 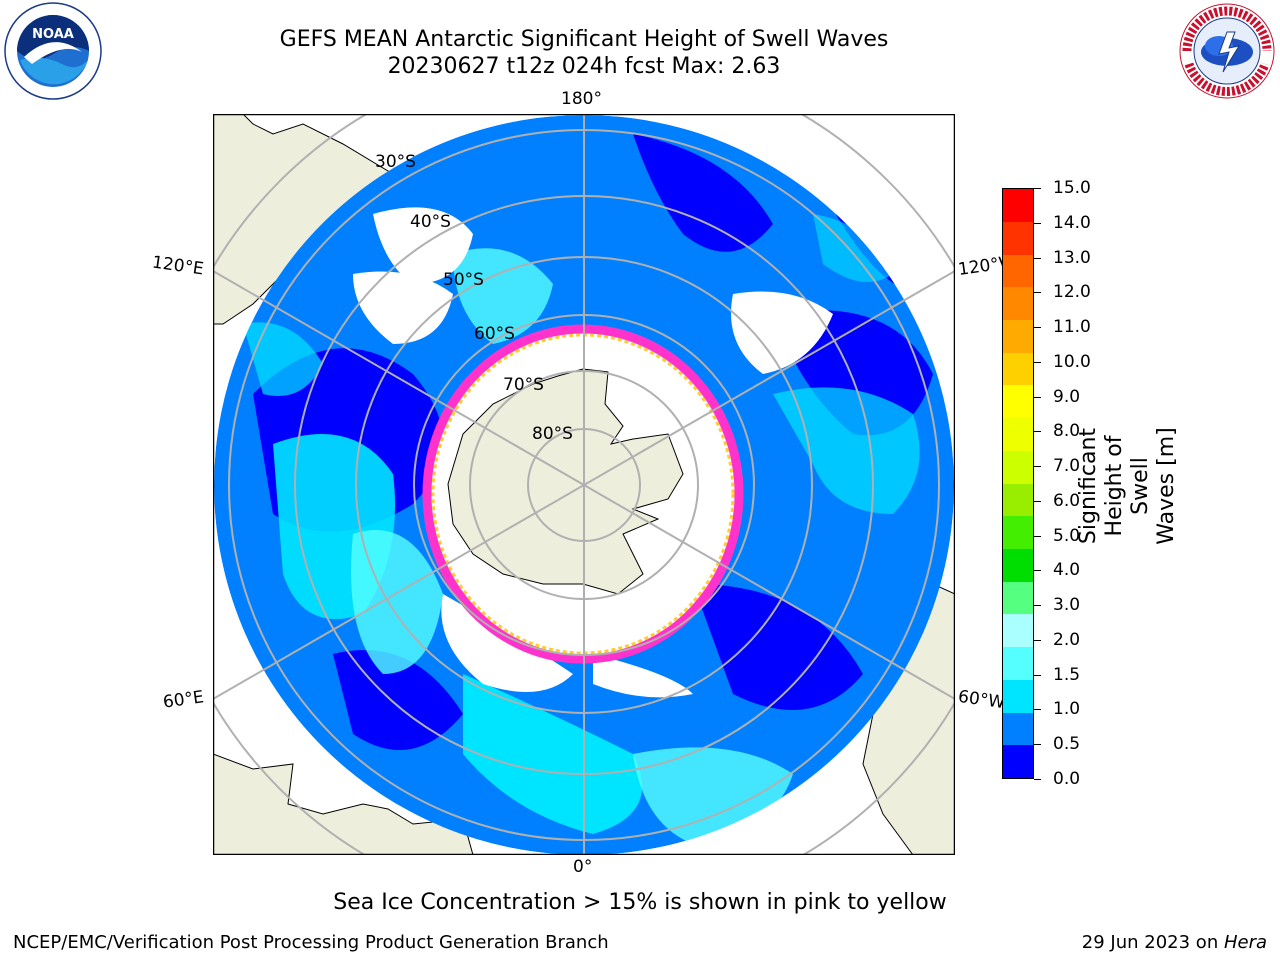 I want to click on svg-text: NOAA, so click(x=53, y=34).